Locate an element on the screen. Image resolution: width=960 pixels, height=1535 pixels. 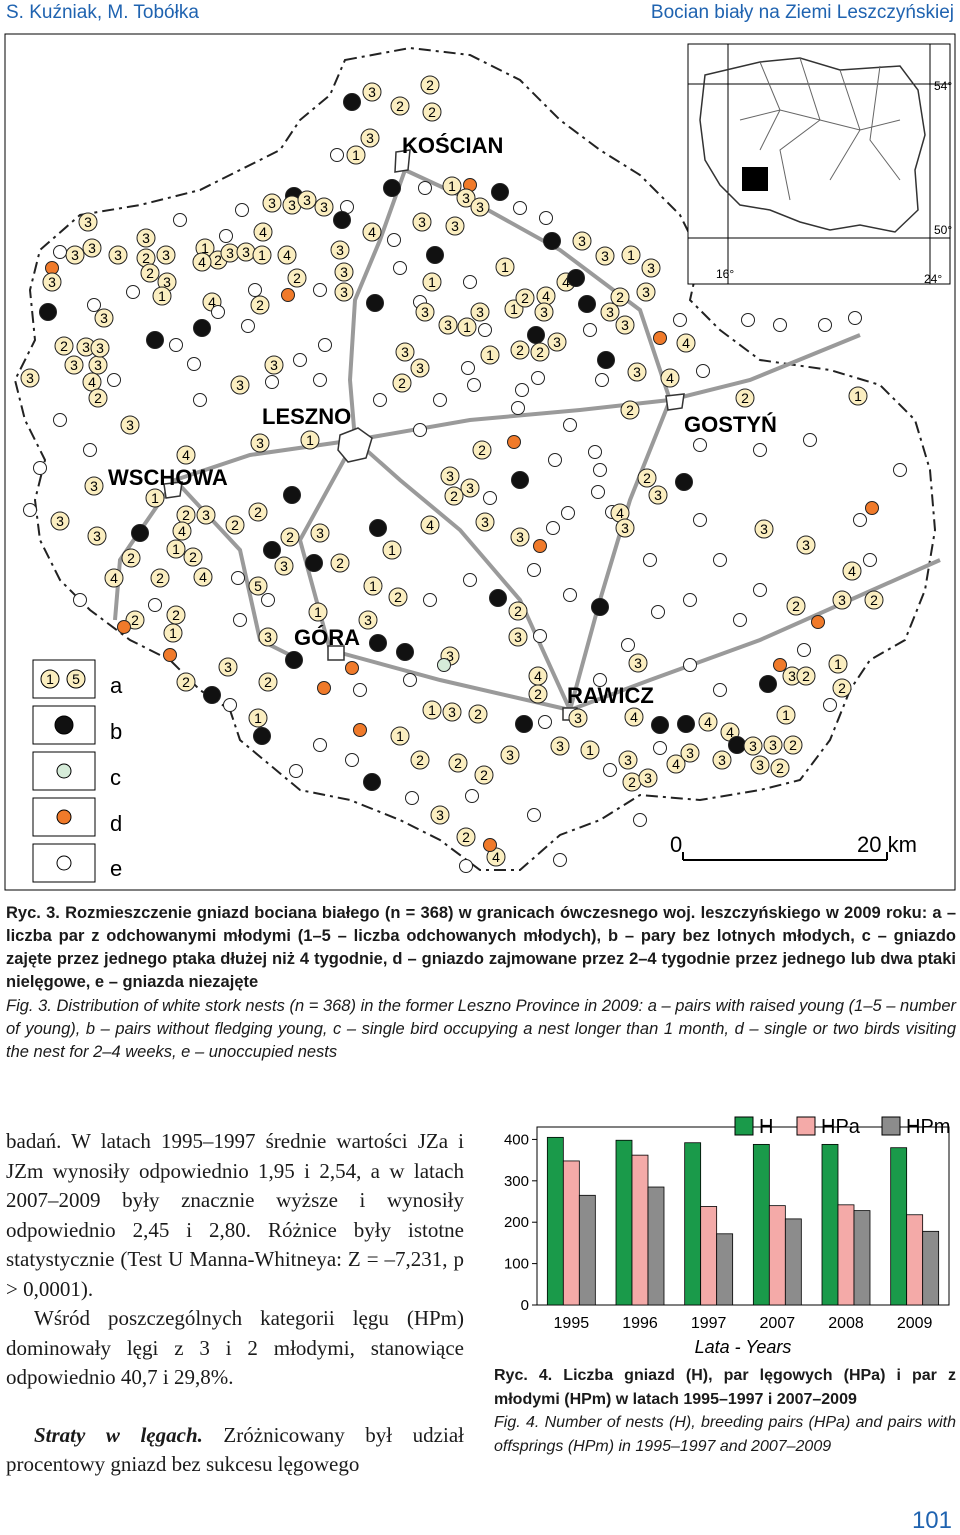
x-tick-label: 1996 is located at coordinates (640, 1323).